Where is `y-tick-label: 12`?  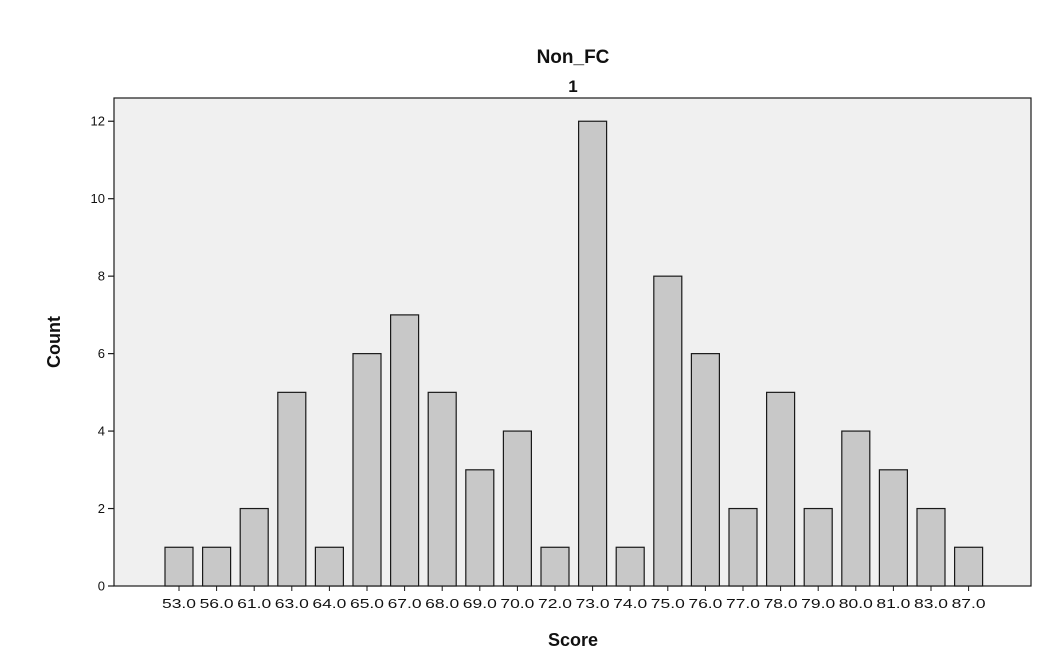 y-tick-label: 12 is located at coordinates (98, 121).